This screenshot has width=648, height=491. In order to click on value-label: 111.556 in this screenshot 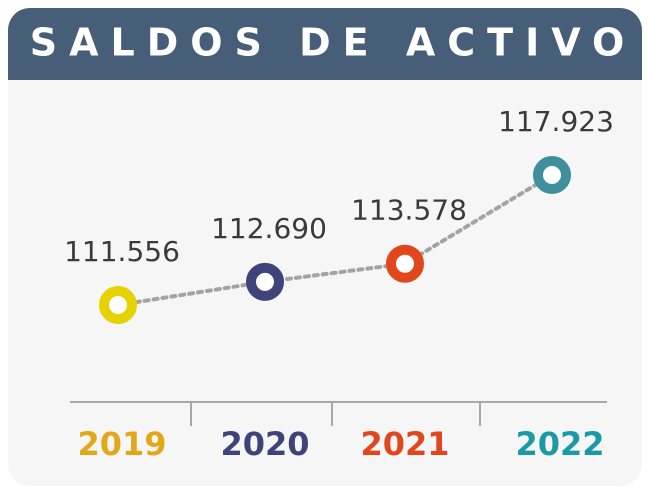, I will do `click(122, 251)`.